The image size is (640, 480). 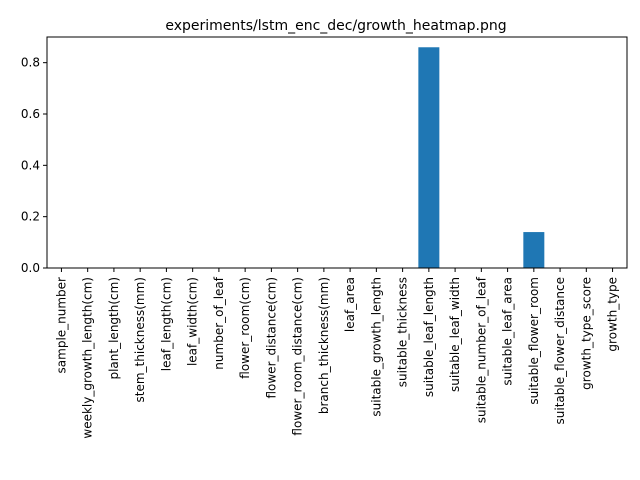 What do you see at coordinates (193, 321) in the screenshot?
I see `x-tick-label: leaf_width(cm)` at bounding box center [193, 321].